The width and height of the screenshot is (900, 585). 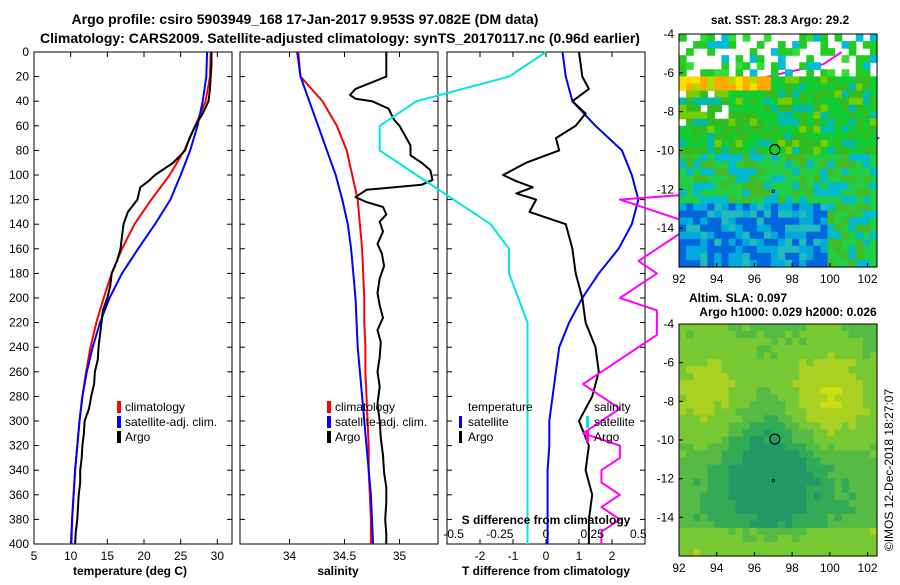 What do you see at coordinates (612, 407) in the screenshot?
I see `legend-header-salinity: salinity` at bounding box center [612, 407].